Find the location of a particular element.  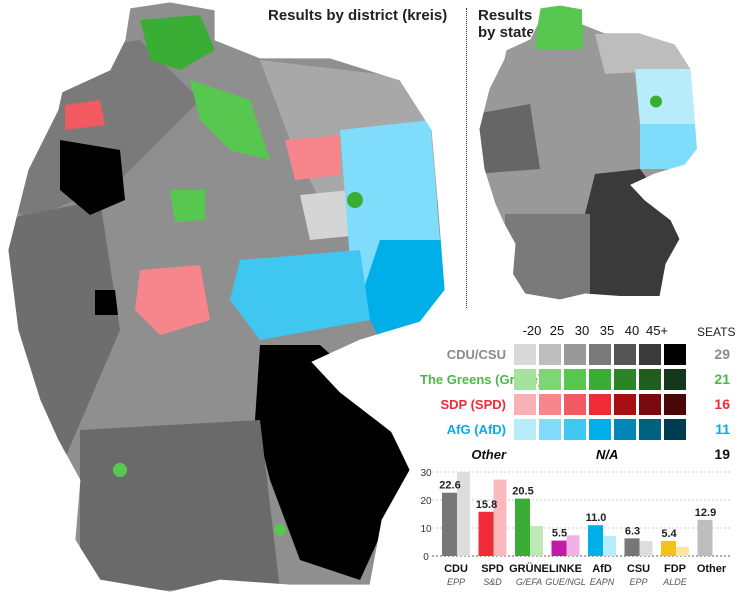

legend-bin: 25 is located at coordinates (557, 330).